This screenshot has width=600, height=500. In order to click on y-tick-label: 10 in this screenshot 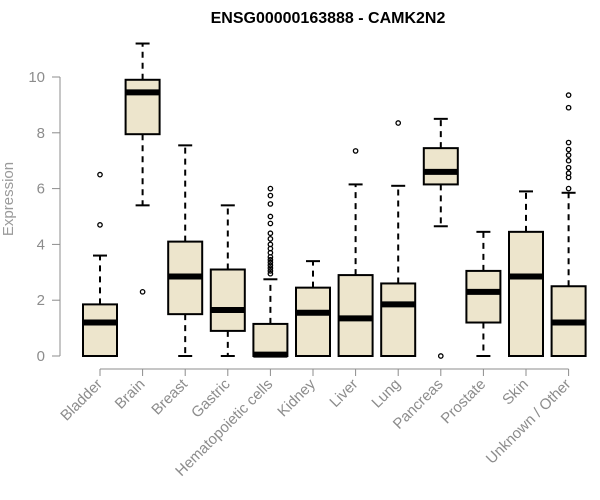, I will do `click(36, 77)`.